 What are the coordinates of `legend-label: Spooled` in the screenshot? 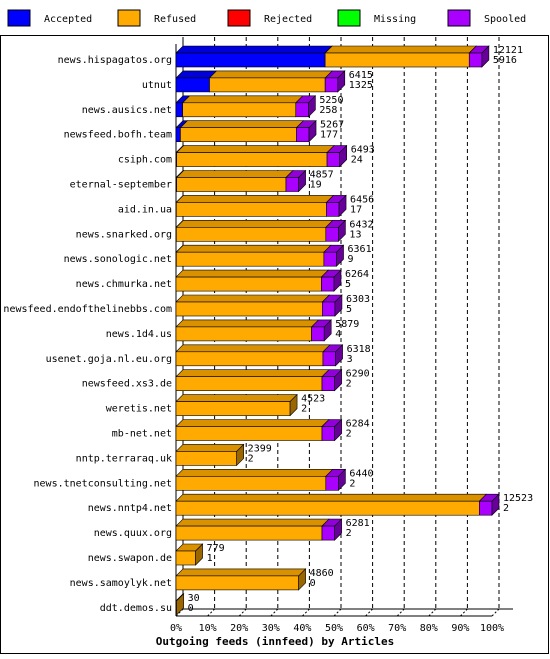 It's located at (505, 19).